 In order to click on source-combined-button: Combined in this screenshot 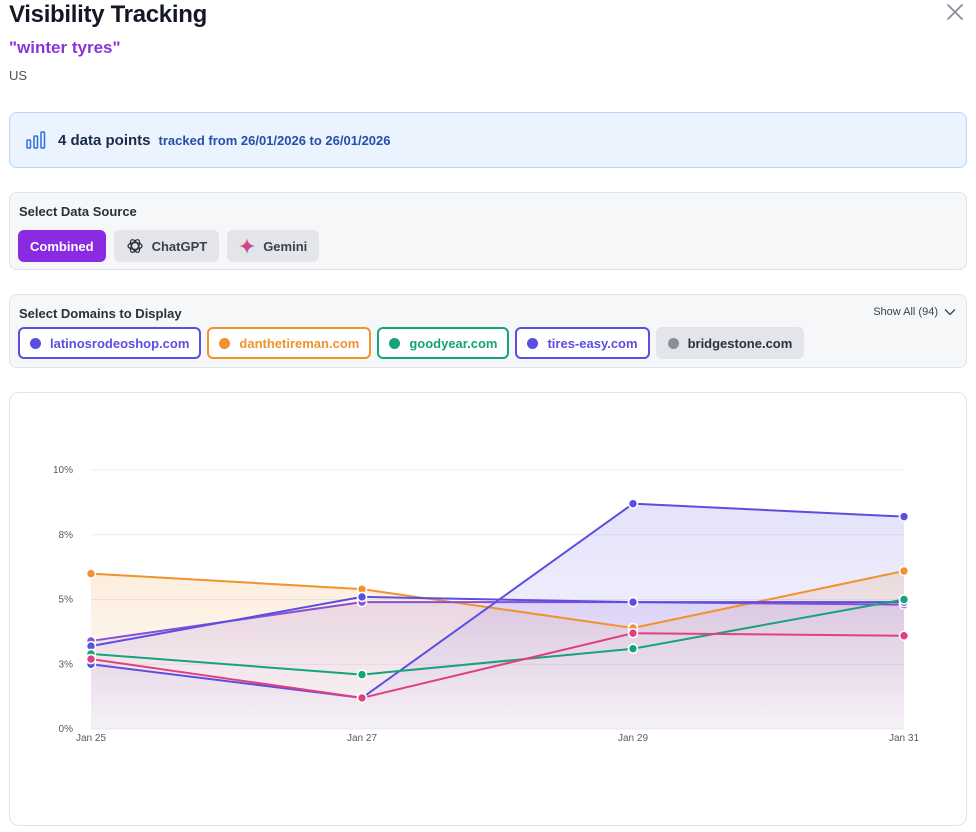, I will do `click(62, 246)`.